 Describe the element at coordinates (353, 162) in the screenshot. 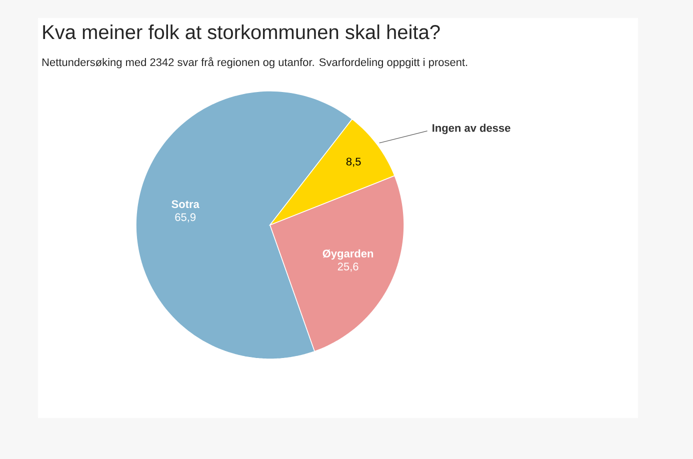

I see `data-label: 8,5` at that location.